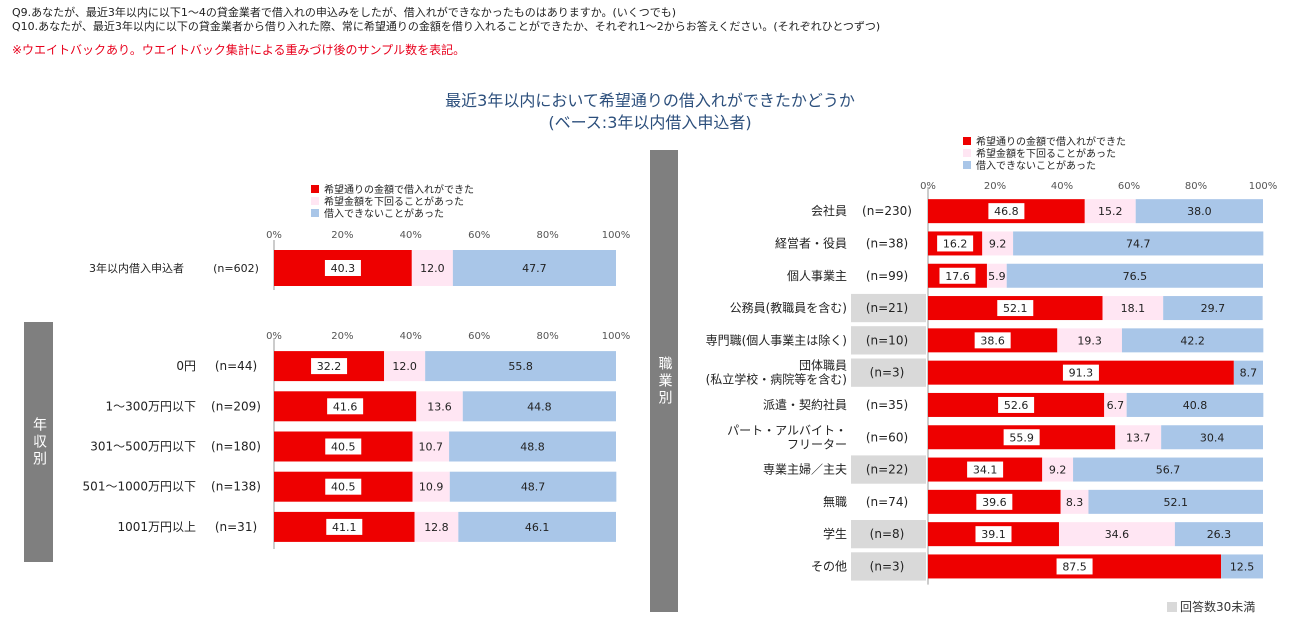 The width and height of the screenshot is (1293, 635). What do you see at coordinates (136, 268) in the screenshot?
I see `total-category-label: 3年以内借入申込者` at bounding box center [136, 268].